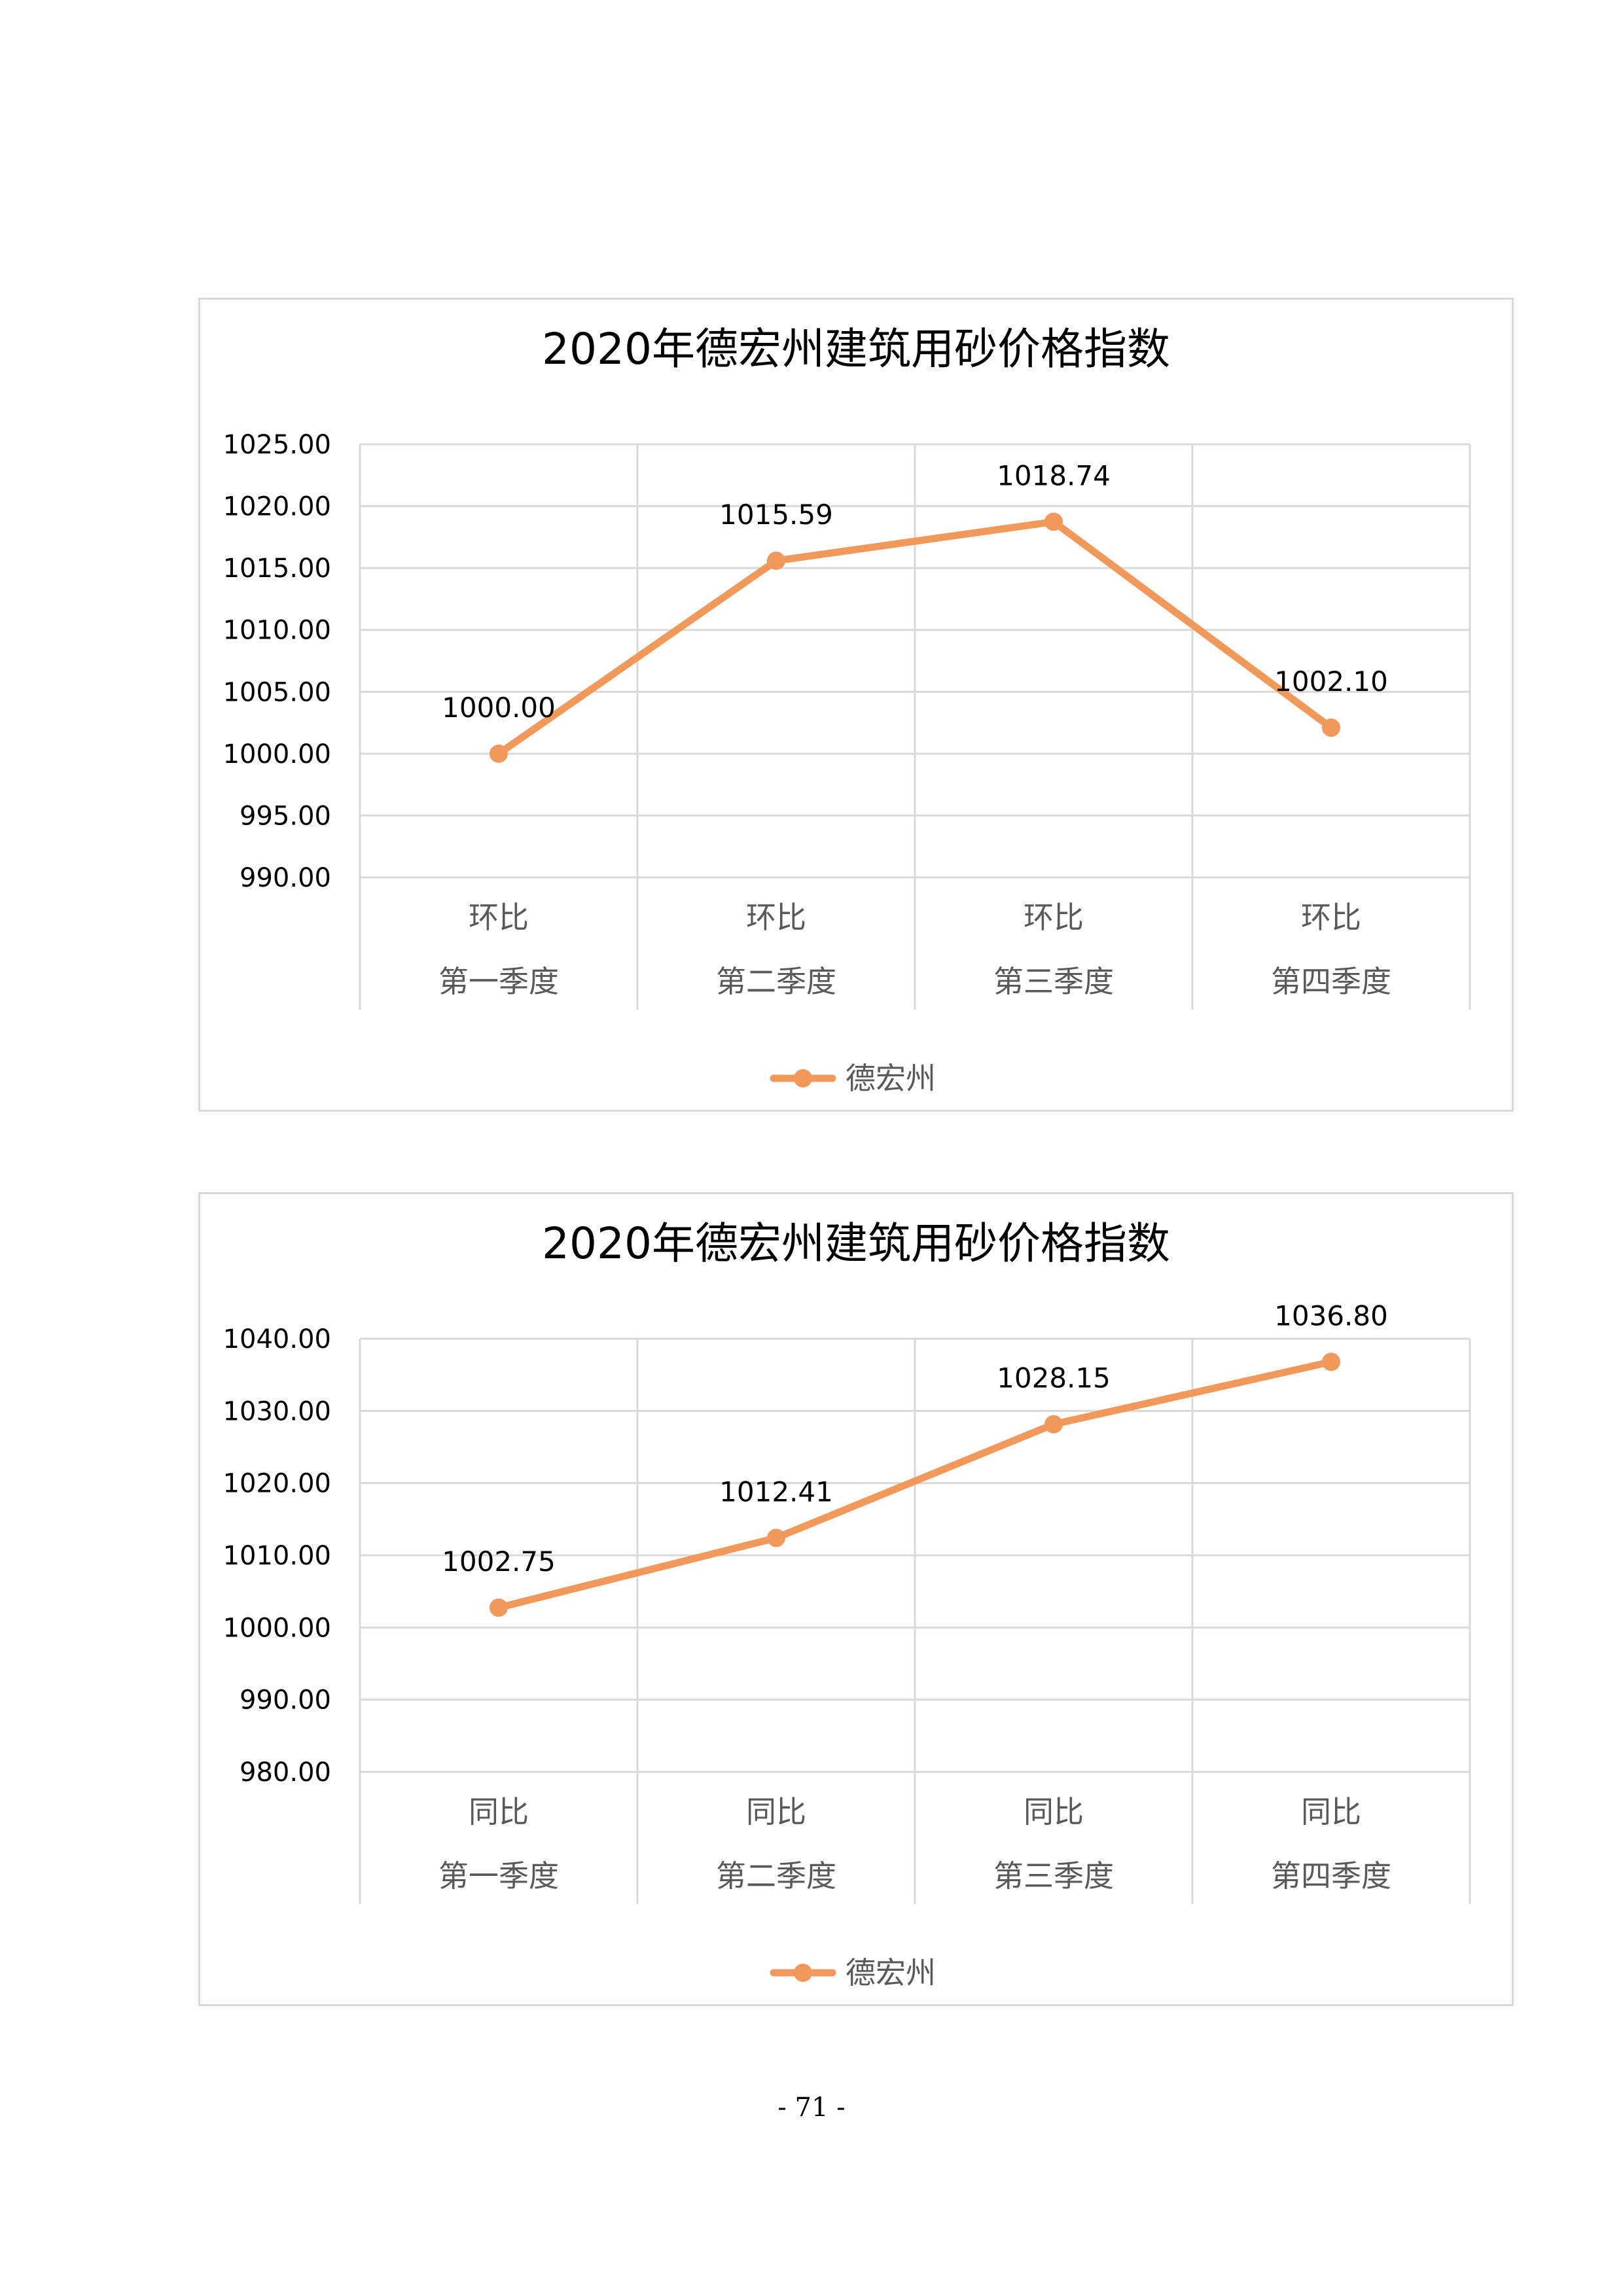  I want to click on y-tick-label: 995.00, so click(285, 816).